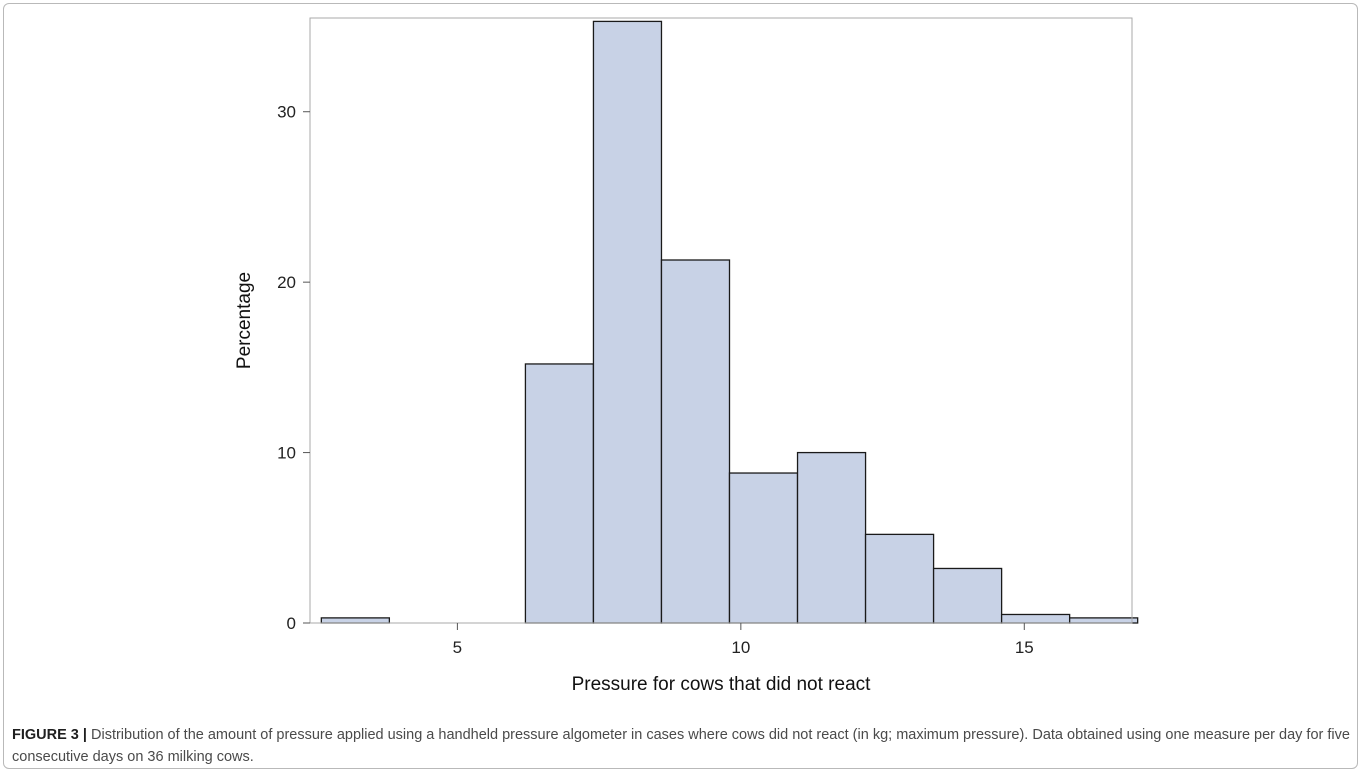  I want to click on y-tick-label: 0, so click(291, 623).